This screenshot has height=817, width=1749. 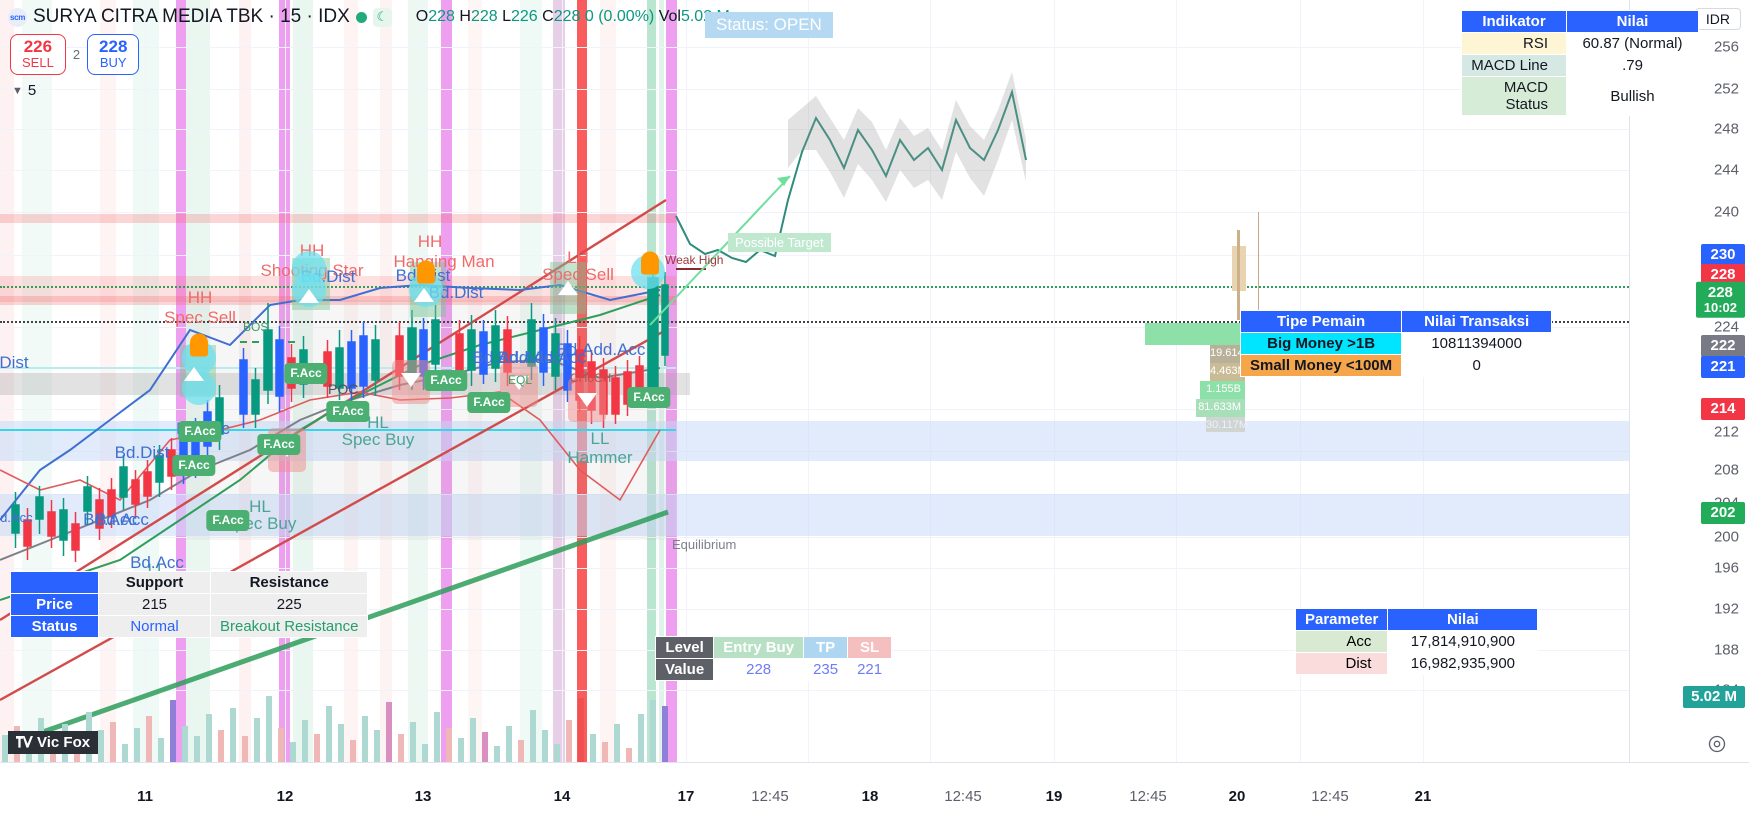 What do you see at coordinates (650, 263) in the screenshot?
I see `buy-pin-icon` at bounding box center [650, 263].